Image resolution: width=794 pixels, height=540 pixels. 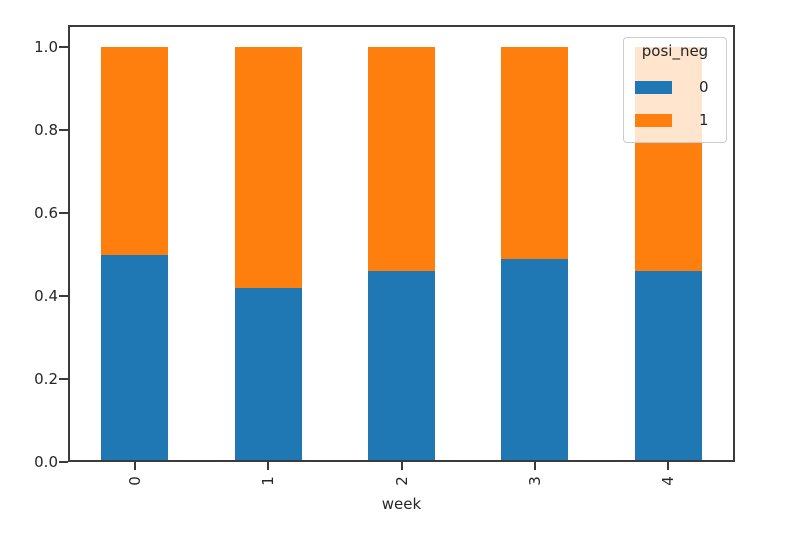 What do you see at coordinates (46, 213) in the screenshot?
I see `y-tick-label: 0.6` at bounding box center [46, 213].